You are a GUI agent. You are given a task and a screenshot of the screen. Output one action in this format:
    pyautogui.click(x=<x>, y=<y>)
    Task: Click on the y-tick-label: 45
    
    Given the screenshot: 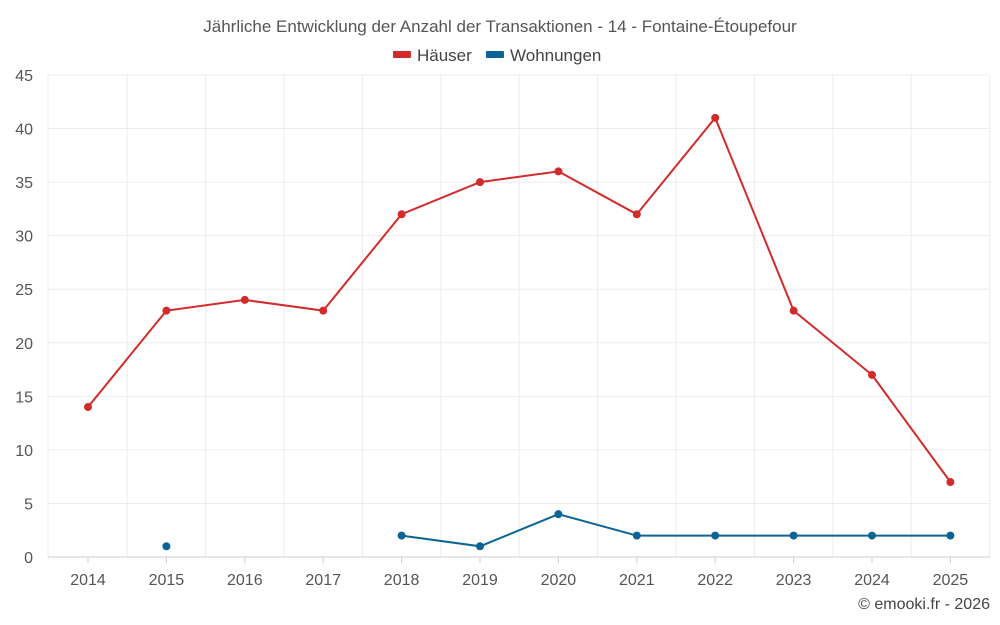 What is the action you would take?
    pyautogui.click(x=24, y=76)
    